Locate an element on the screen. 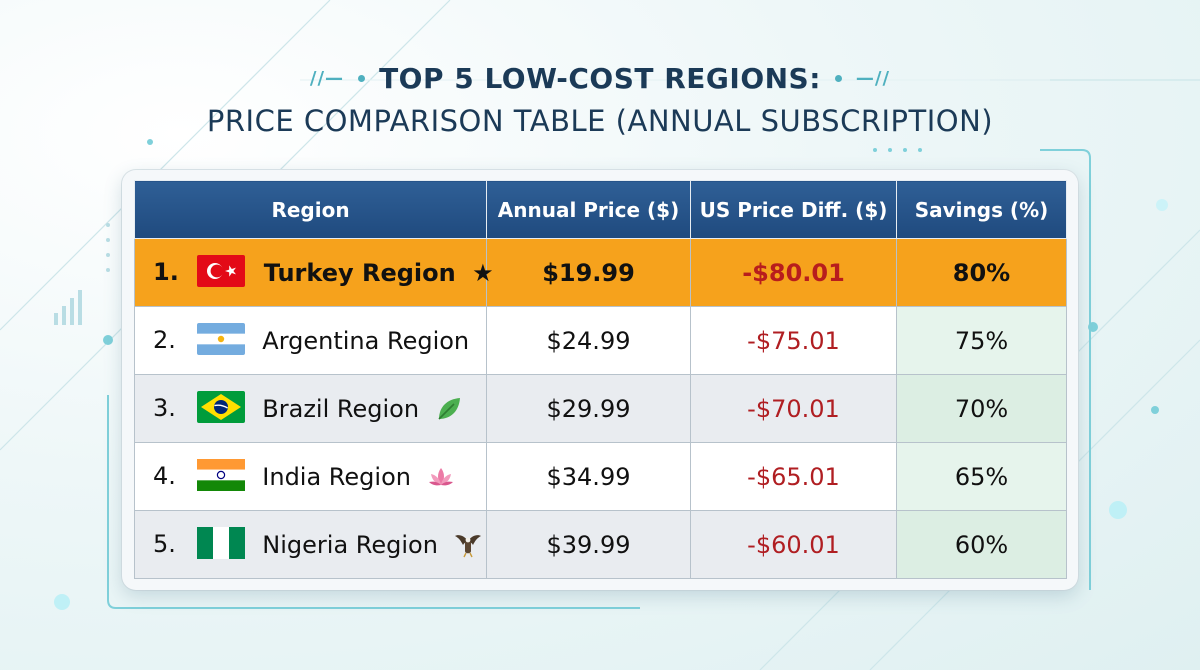 This screenshot has width=1200, height=670. region-cell: 4. India Region is located at coordinates (310, 476).